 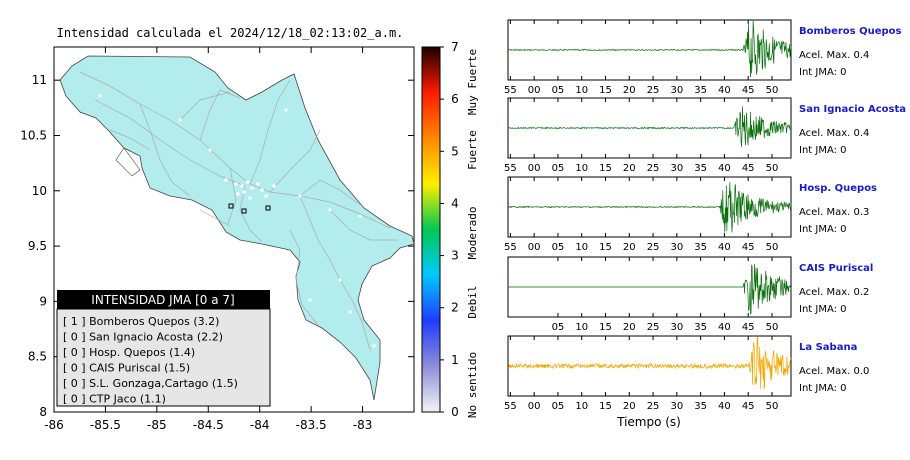 What do you see at coordinates (105, 425) in the screenshot?
I see `map-xtick: -85.5` at bounding box center [105, 425].